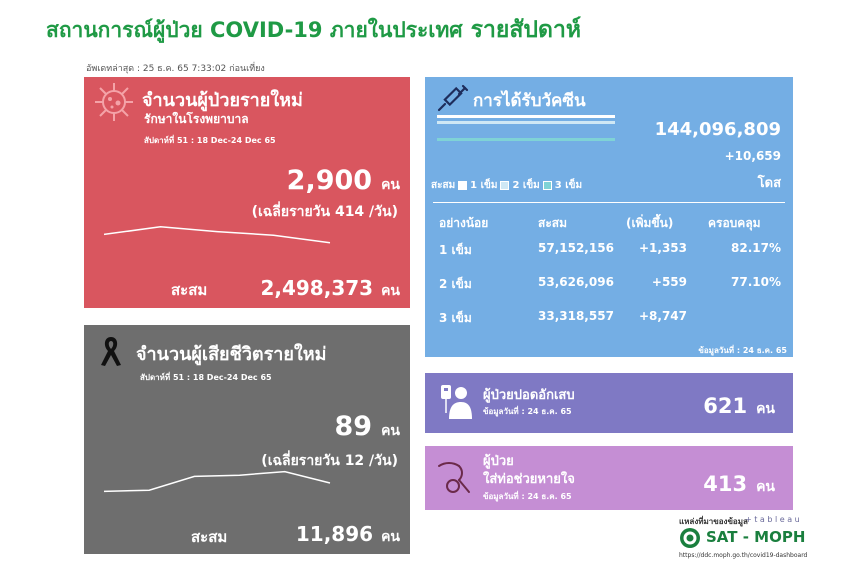 Image resolution: width=863 pixels, height=586 pixels. What do you see at coordinates (713, 521) in the screenshot?
I see `source-label: แหล่งที่มาของข้อมูล` at bounding box center [713, 521].